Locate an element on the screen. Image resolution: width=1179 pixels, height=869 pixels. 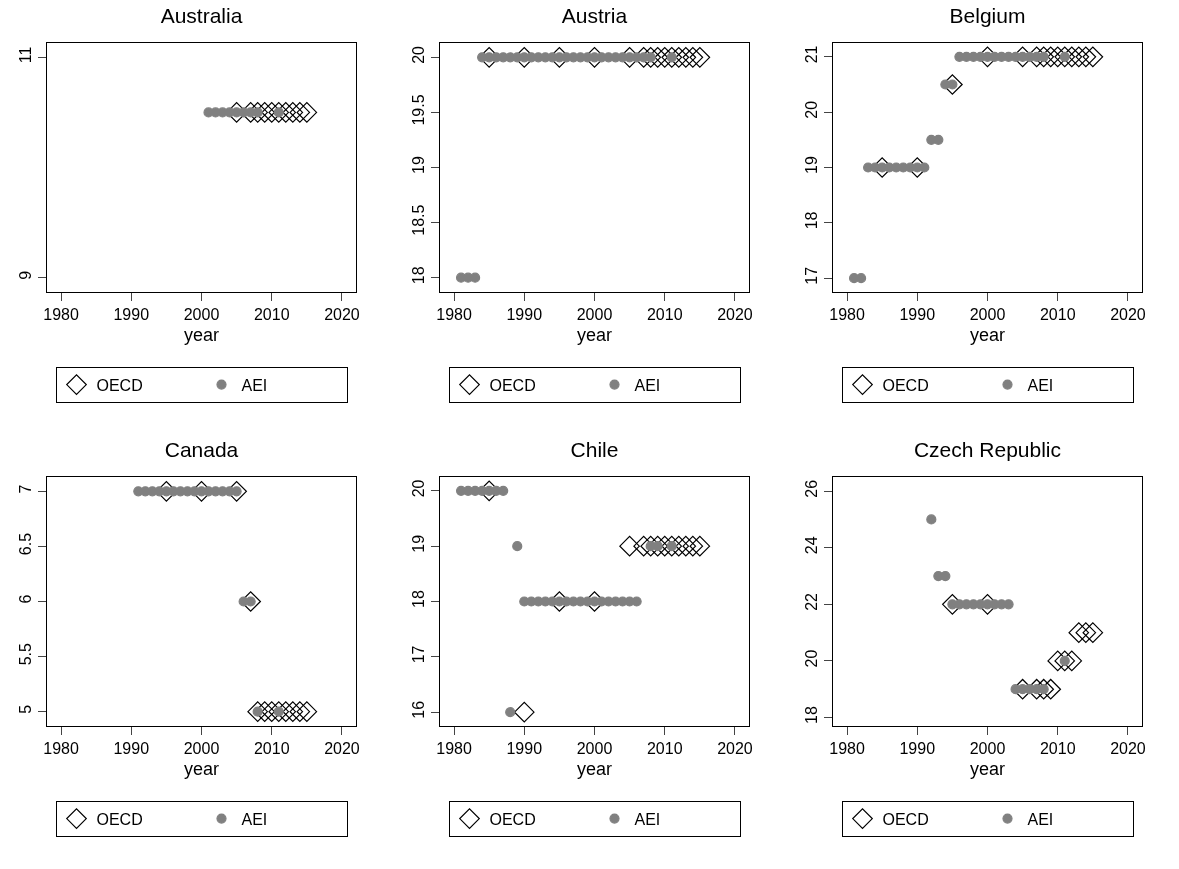
y-tick-label: 6.5 is located at coordinates (26, 544).